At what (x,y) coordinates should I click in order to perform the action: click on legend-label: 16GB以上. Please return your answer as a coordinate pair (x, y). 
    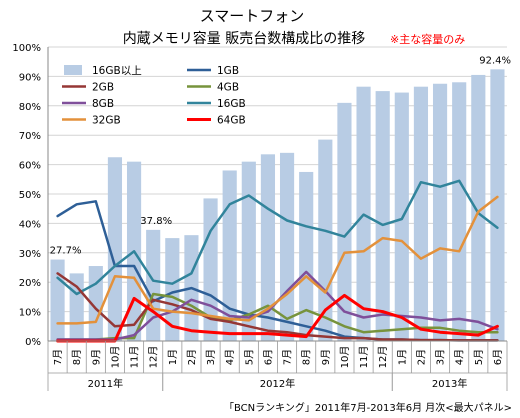
    Looking at the image, I should click on (117, 71).